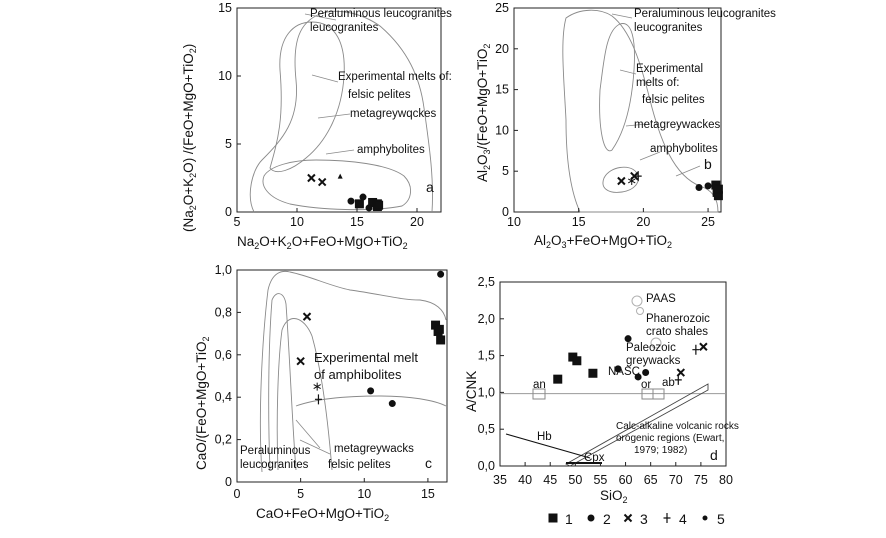 Image resolution: width=886 pixels, height=538 pixels. I want to click on panel-d-fields, so click(607, 381).